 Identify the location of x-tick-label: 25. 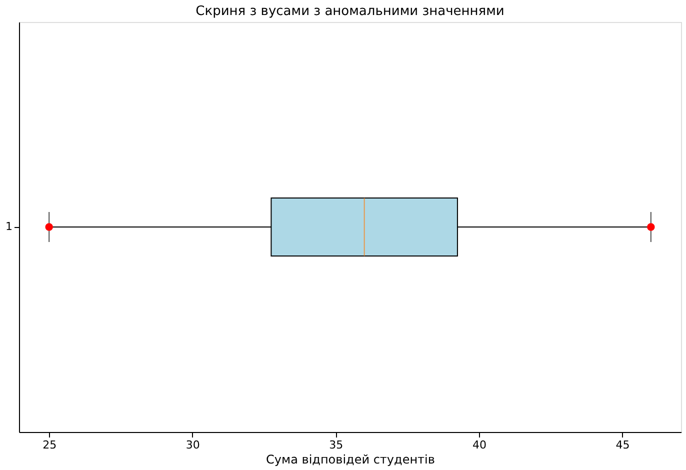
(49, 445).